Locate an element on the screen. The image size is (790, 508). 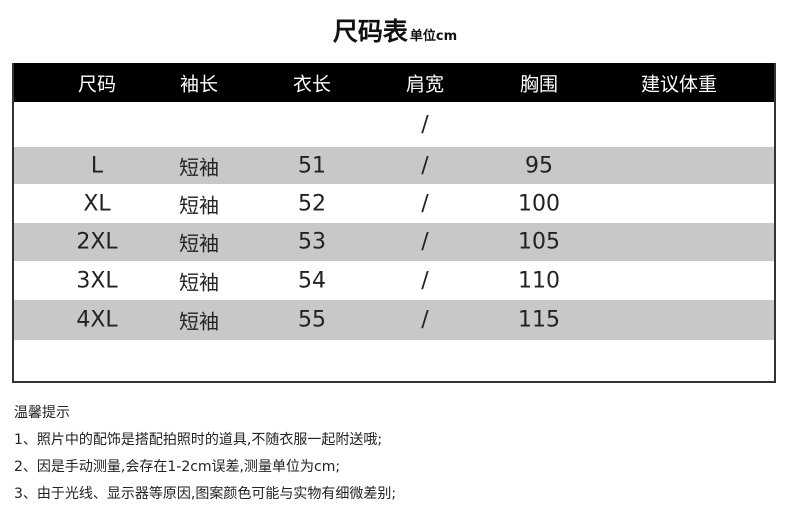
note-item: 2、因是手动测量,会存在1-2cm误差,测量单位为cm; is located at coordinates (177, 467).